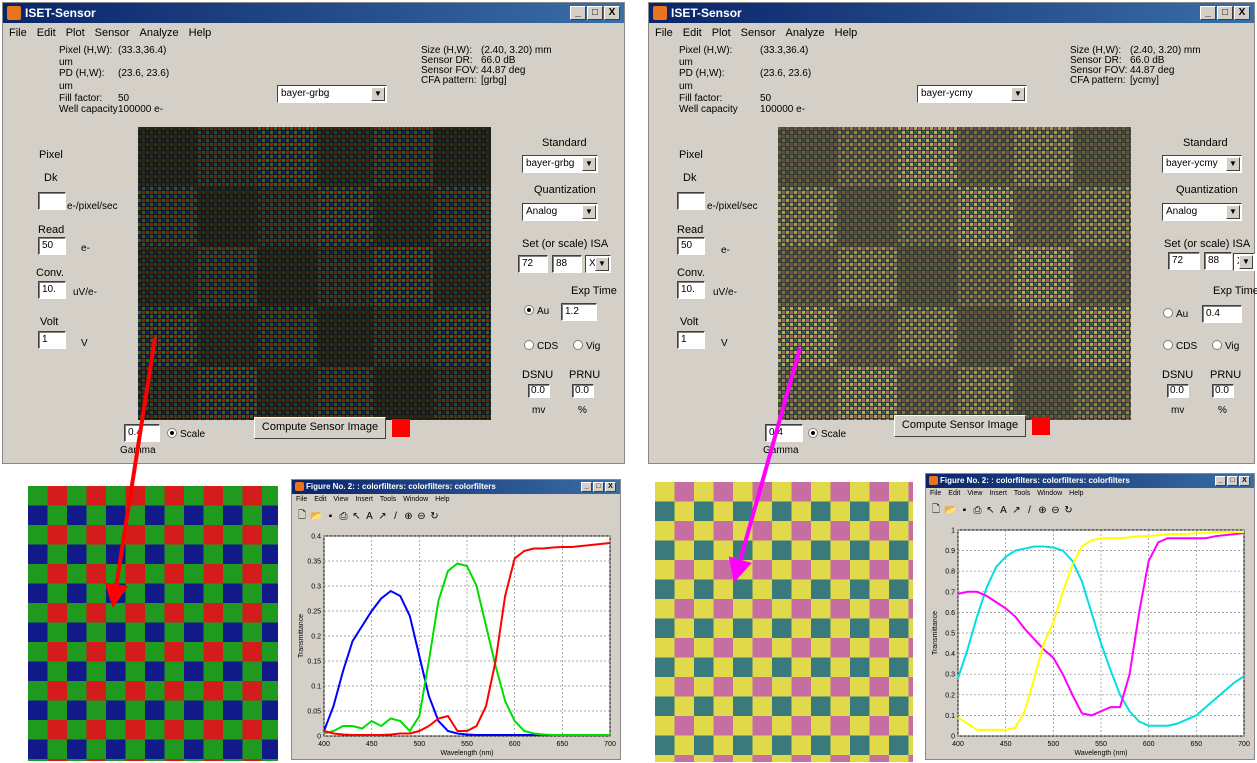 The height and width of the screenshot is (763, 1257). I want to click on standard-select: bayer-grbg ▼, so click(560, 164).